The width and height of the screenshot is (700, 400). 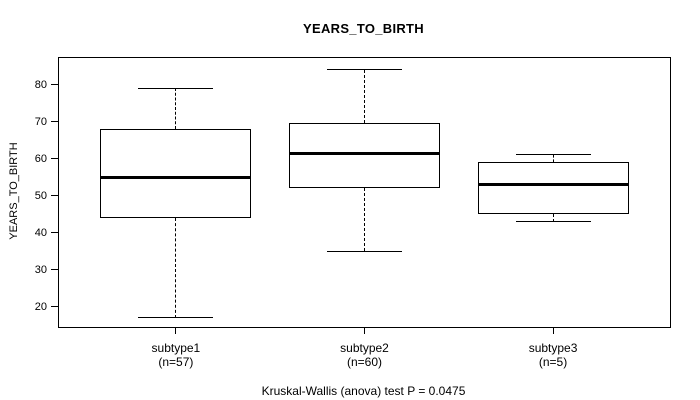 What do you see at coordinates (176, 173) in the screenshot?
I see `iqr-box-subtype1` at bounding box center [176, 173].